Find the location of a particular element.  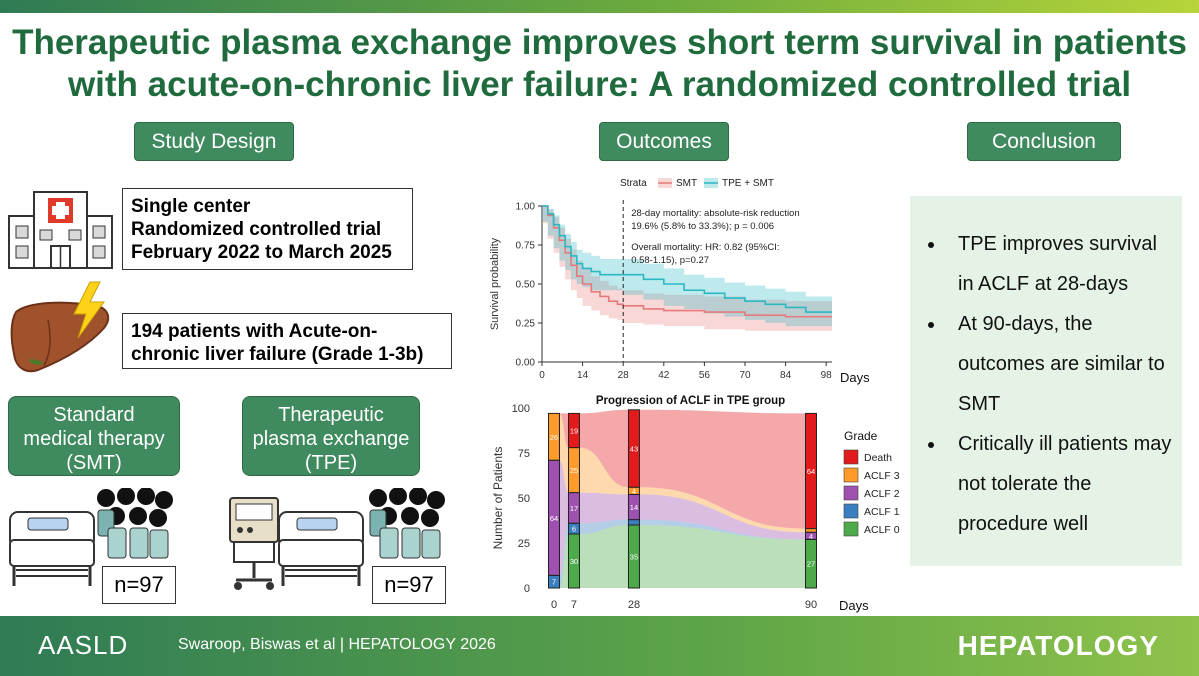

tpe-n-box: n=97 is located at coordinates (409, 585).